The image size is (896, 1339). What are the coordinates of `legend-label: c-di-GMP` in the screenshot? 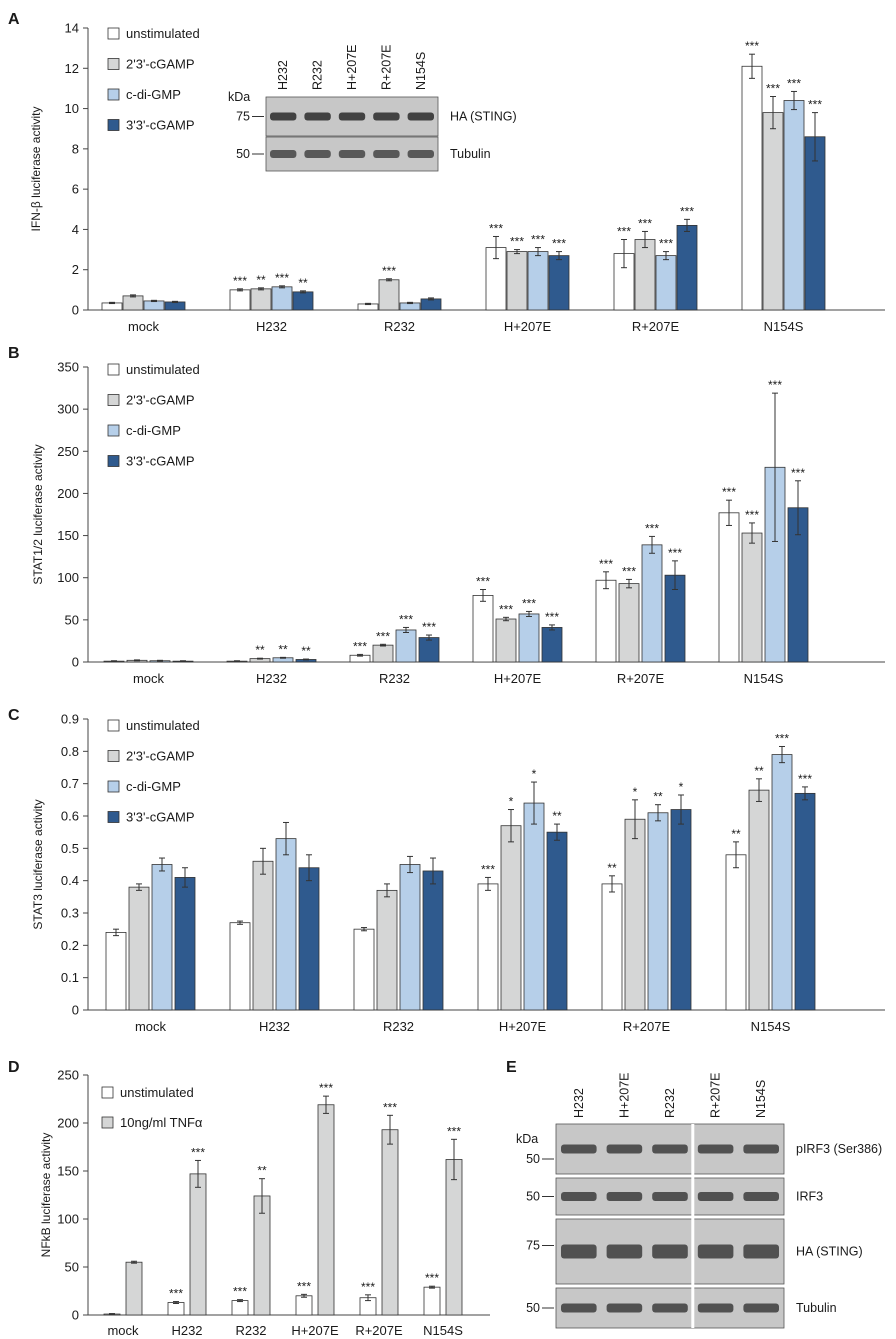 It's located at (153, 430).